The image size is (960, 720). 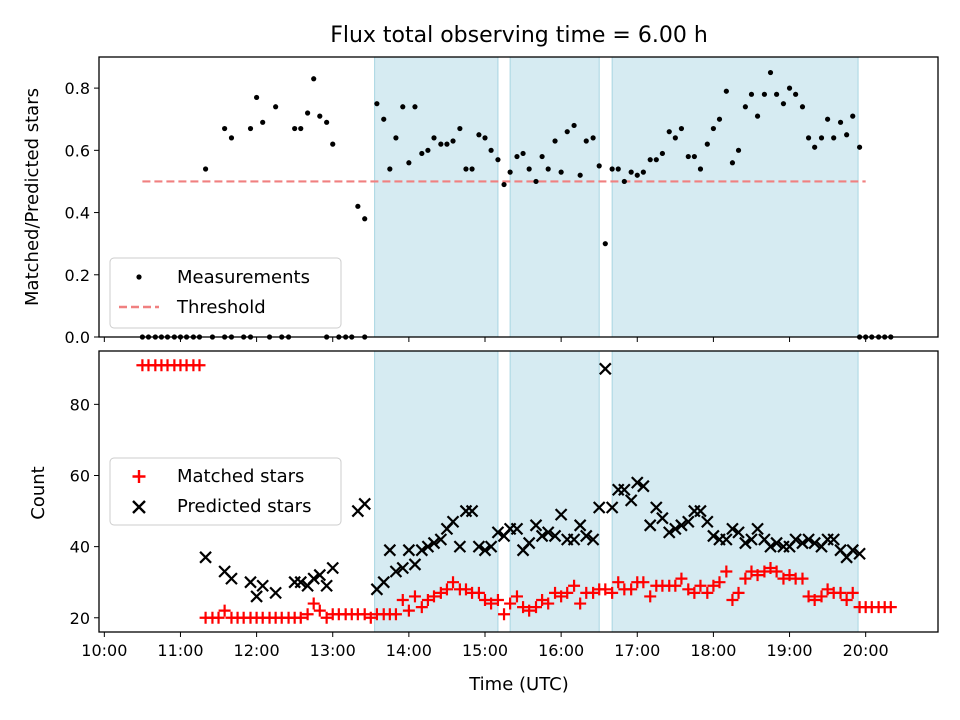 What do you see at coordinates (866, 650) in the screenshot?
I see `x-tick-label: 20:00` at bounding box center [866, 650].